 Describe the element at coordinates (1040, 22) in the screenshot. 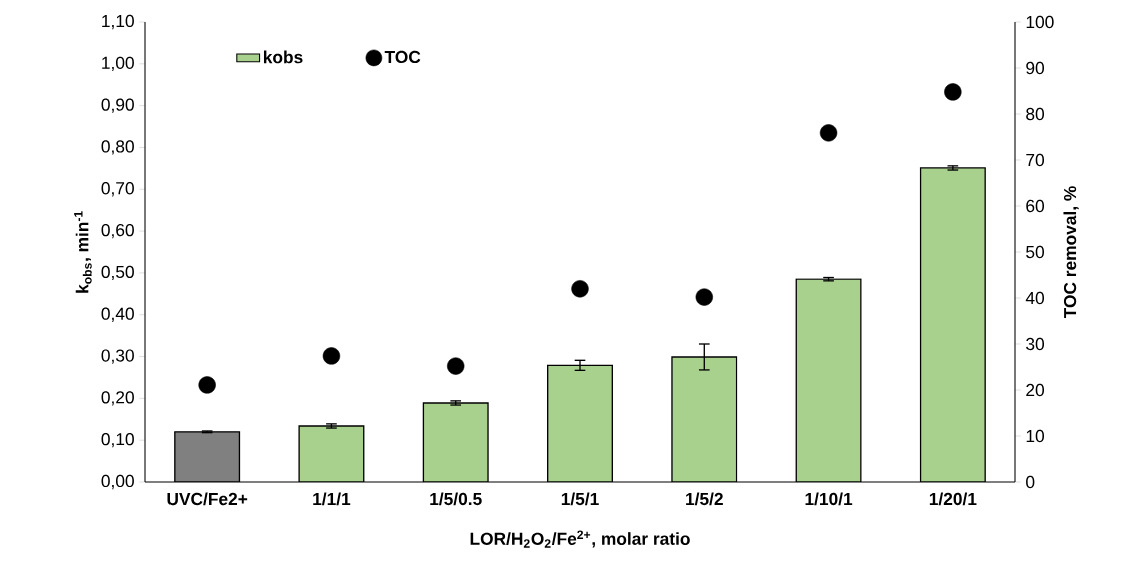

I see `y2-tick-label: 100` at that location.